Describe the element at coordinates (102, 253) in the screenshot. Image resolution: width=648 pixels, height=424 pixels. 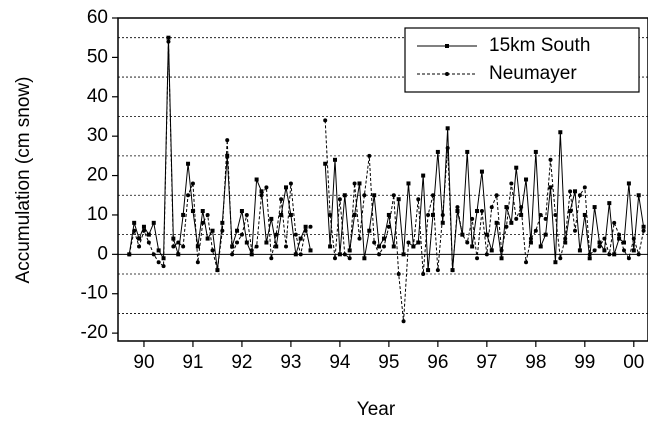
I see `y-tick-label: 0` at that location.